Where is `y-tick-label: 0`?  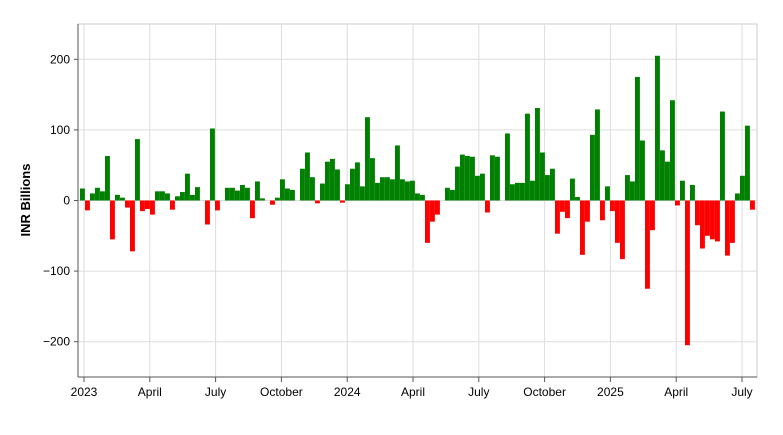
y-tick-label: 0 is located at coordinates (66, 201).